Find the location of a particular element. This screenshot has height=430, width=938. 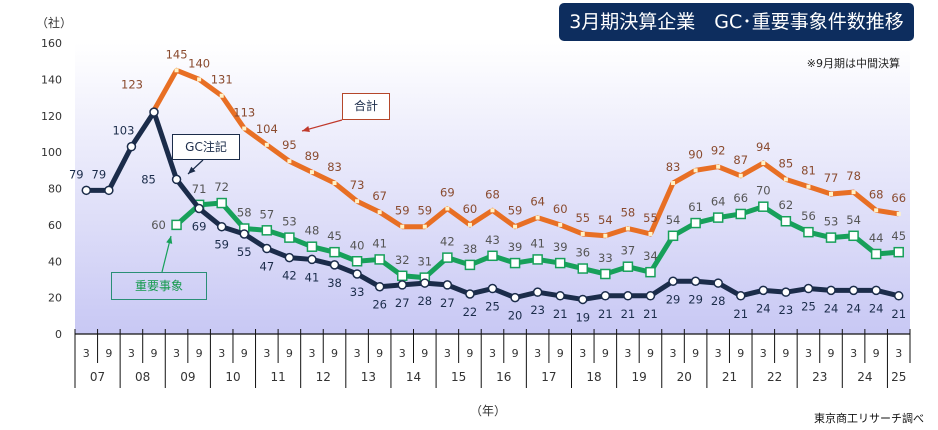

data-label-important: 32 is located at coordinates (402, 260).